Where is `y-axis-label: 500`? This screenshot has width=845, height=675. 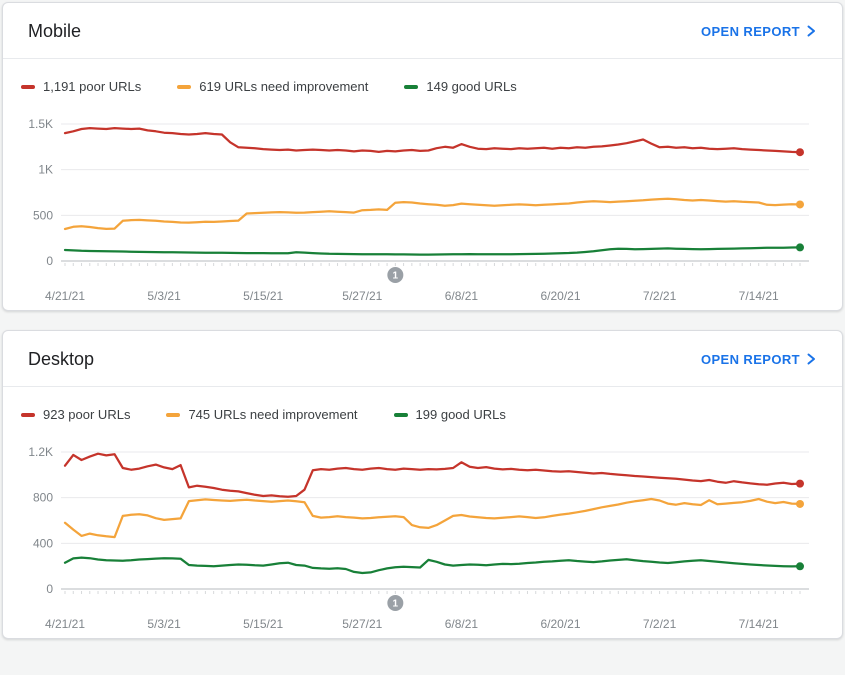
y-axis-label: 500 is located at coordinates (43, 215).